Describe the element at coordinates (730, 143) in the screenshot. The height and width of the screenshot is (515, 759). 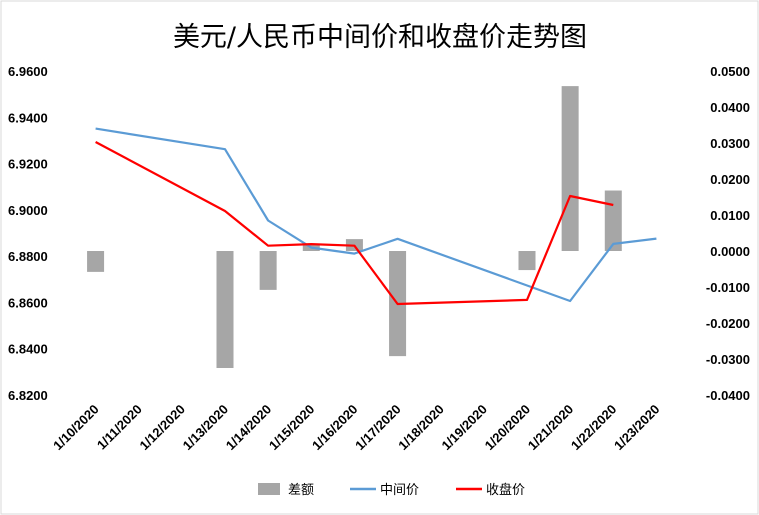
I see `right-axis-tick-label: 0.0300` at that location.